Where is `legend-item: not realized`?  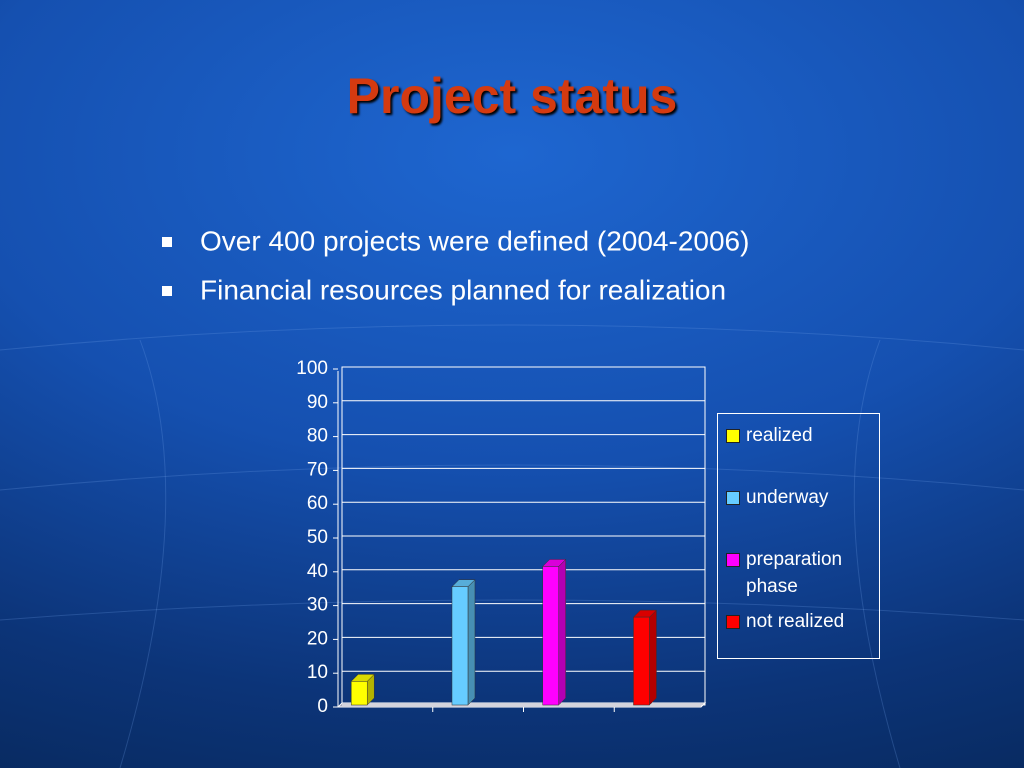 legend-item: not realized is located at coordinates (801, 621).